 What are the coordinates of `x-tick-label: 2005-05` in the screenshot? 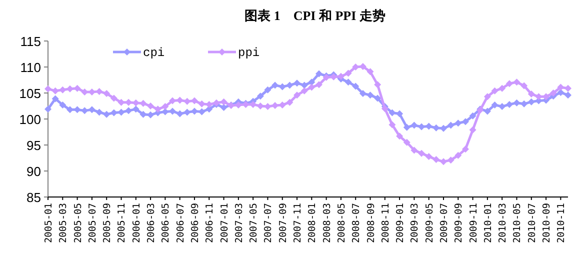 It's located at (78, 223).